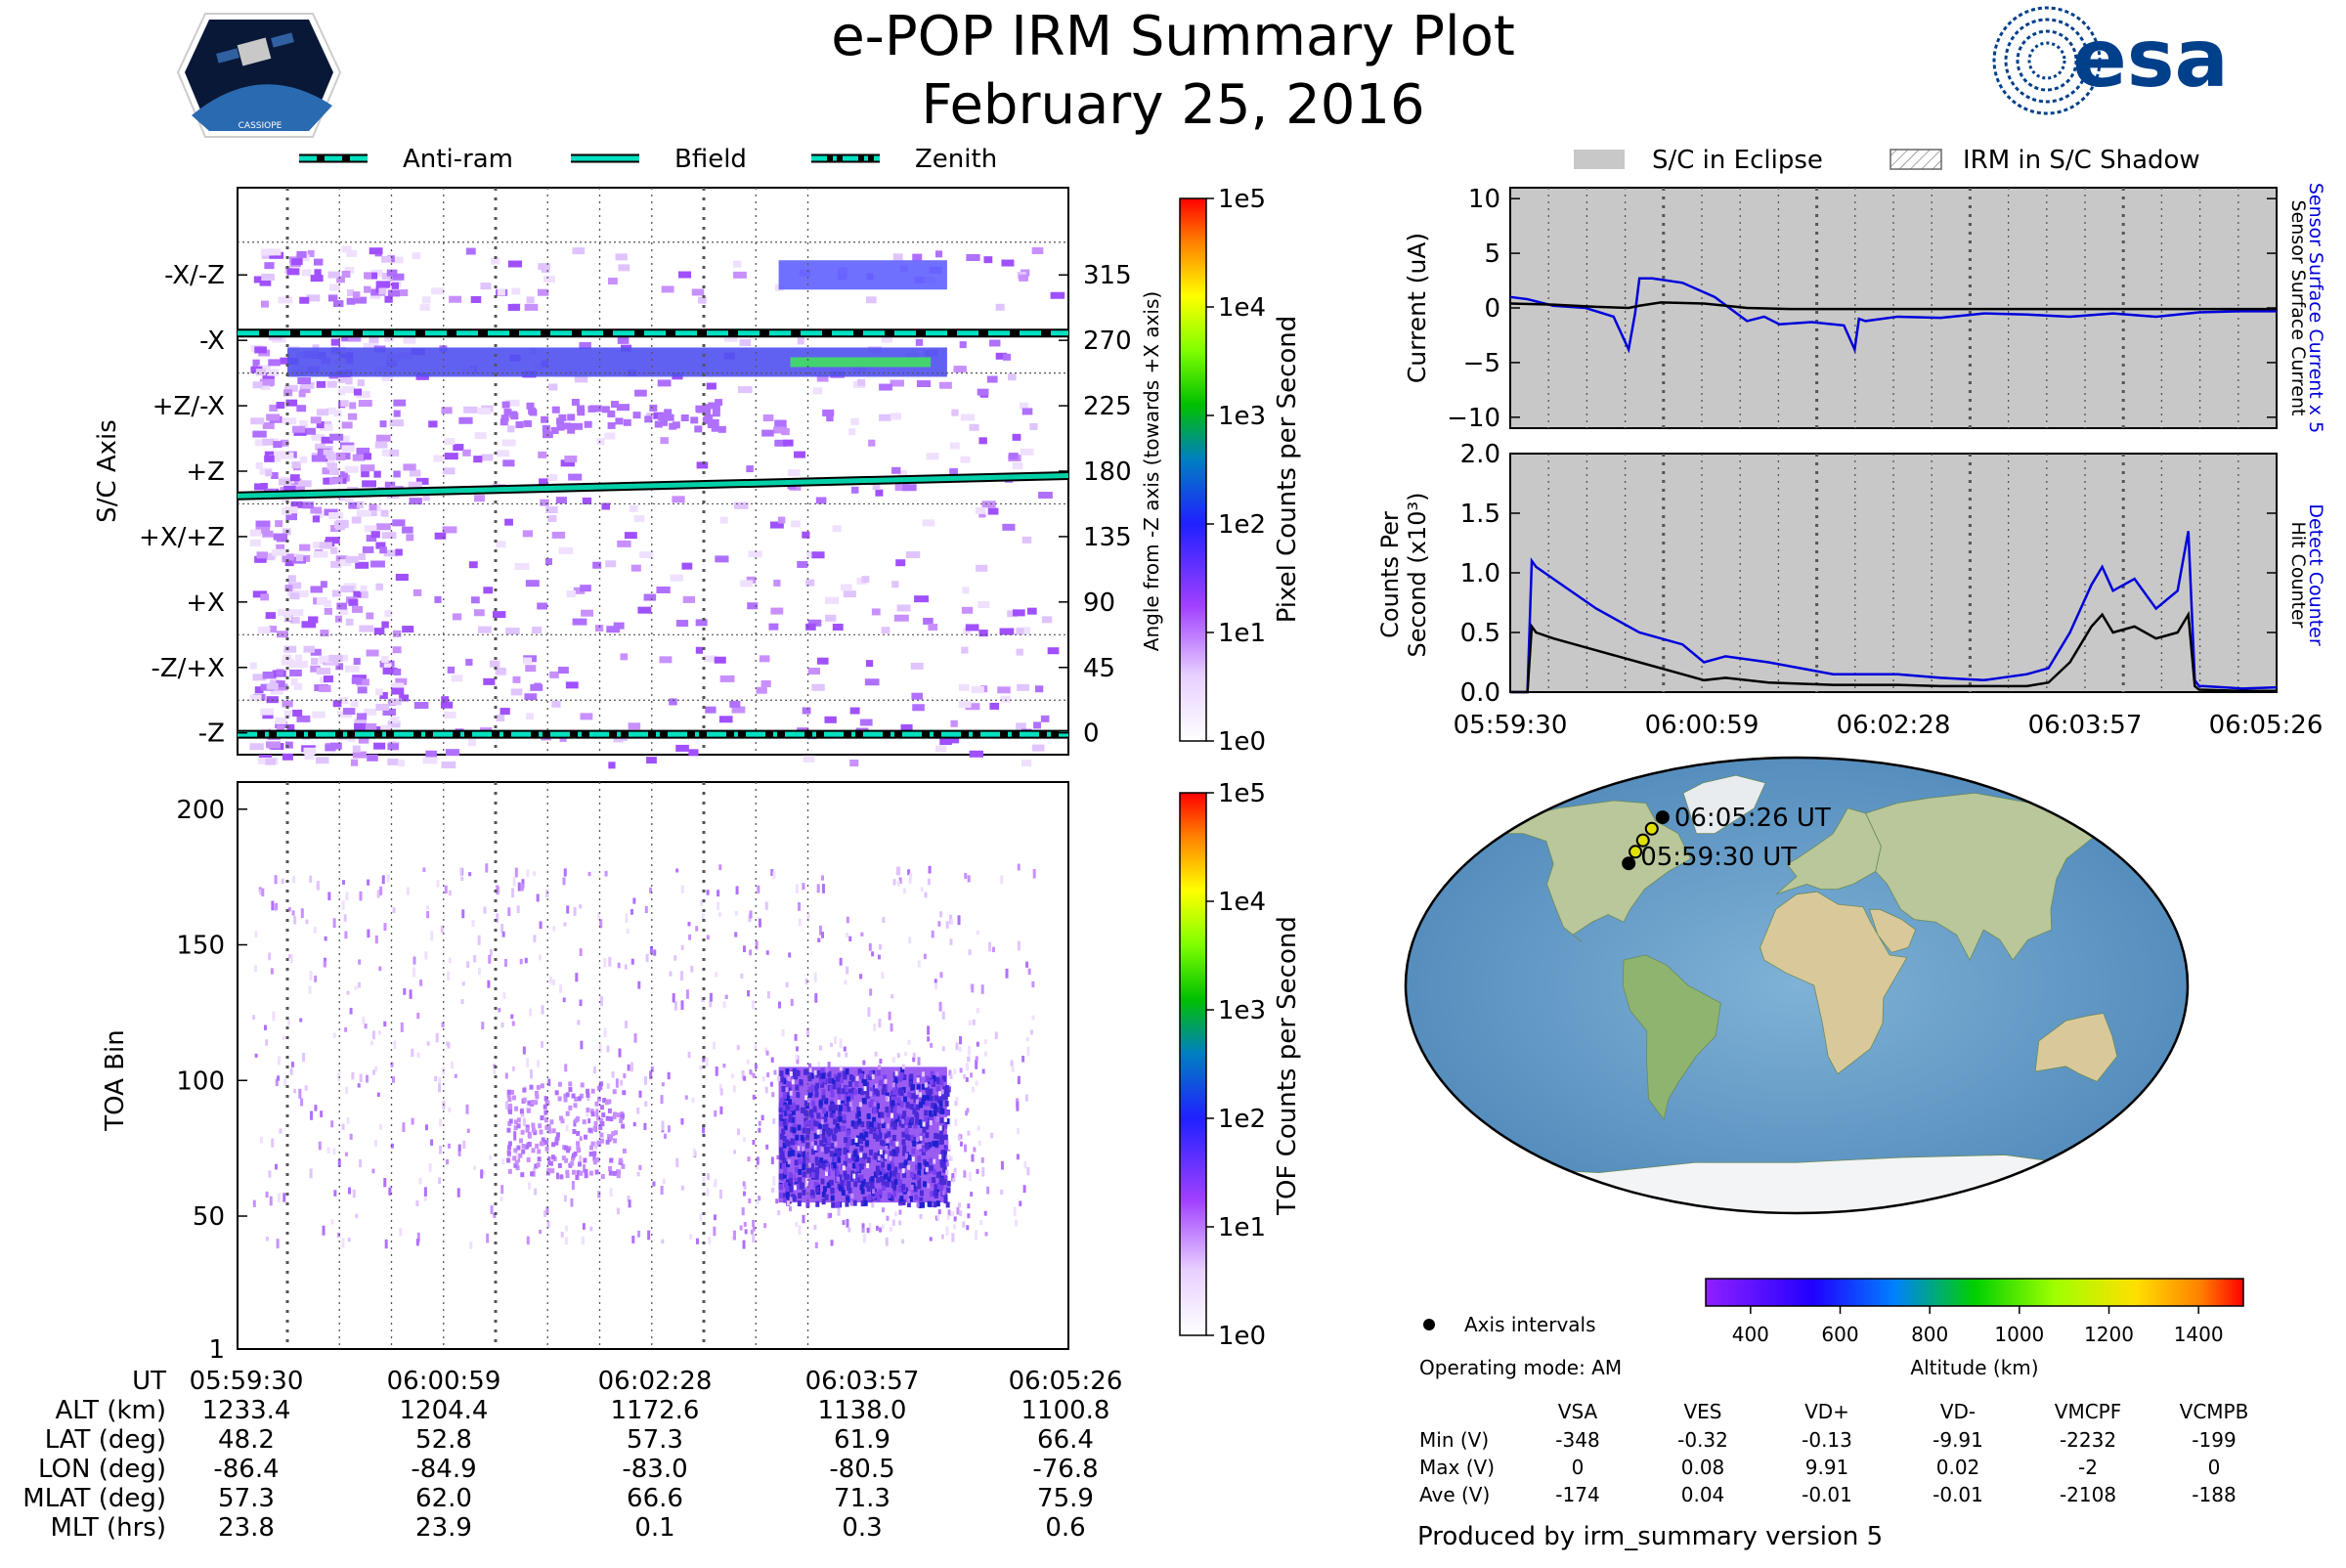 The image size is (2346, 1568). Describe the element at coordinates (1480, 574) in the screenshot. I see `counts-ytick-label: 1.0` at that location.